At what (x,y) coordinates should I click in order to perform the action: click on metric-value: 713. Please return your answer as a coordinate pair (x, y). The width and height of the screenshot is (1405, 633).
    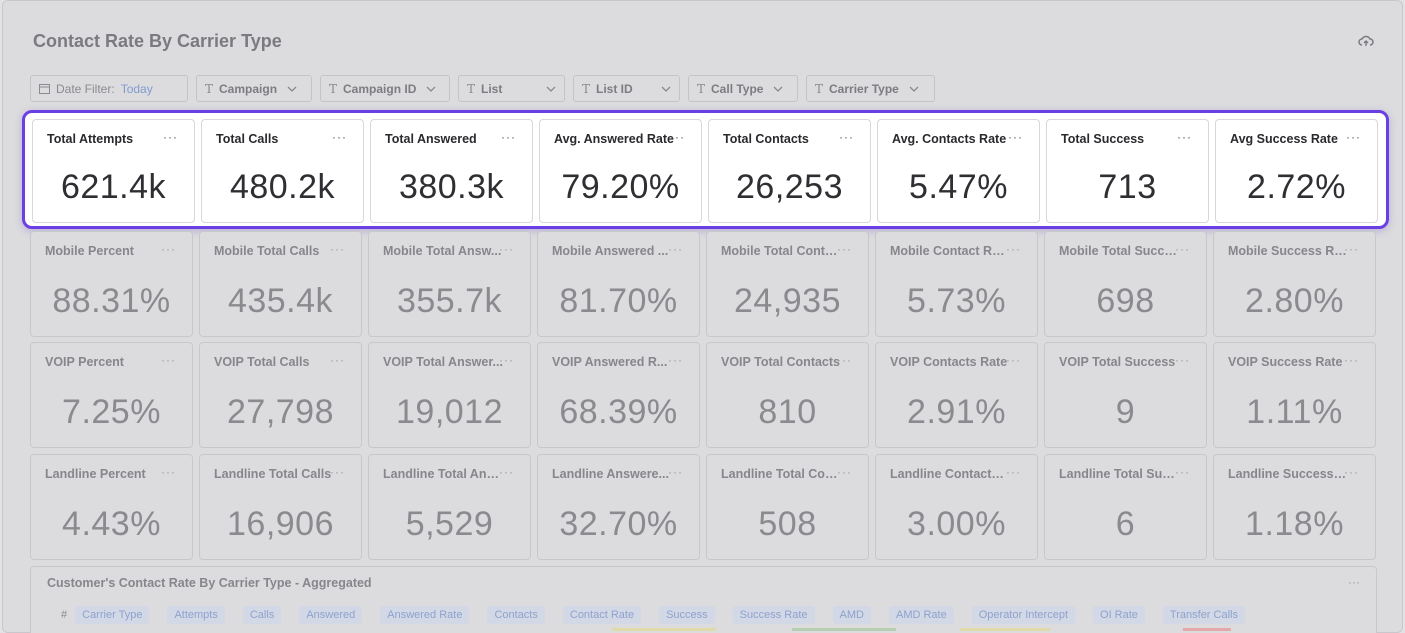
    Looking at the image, I should click on (1127, 187).